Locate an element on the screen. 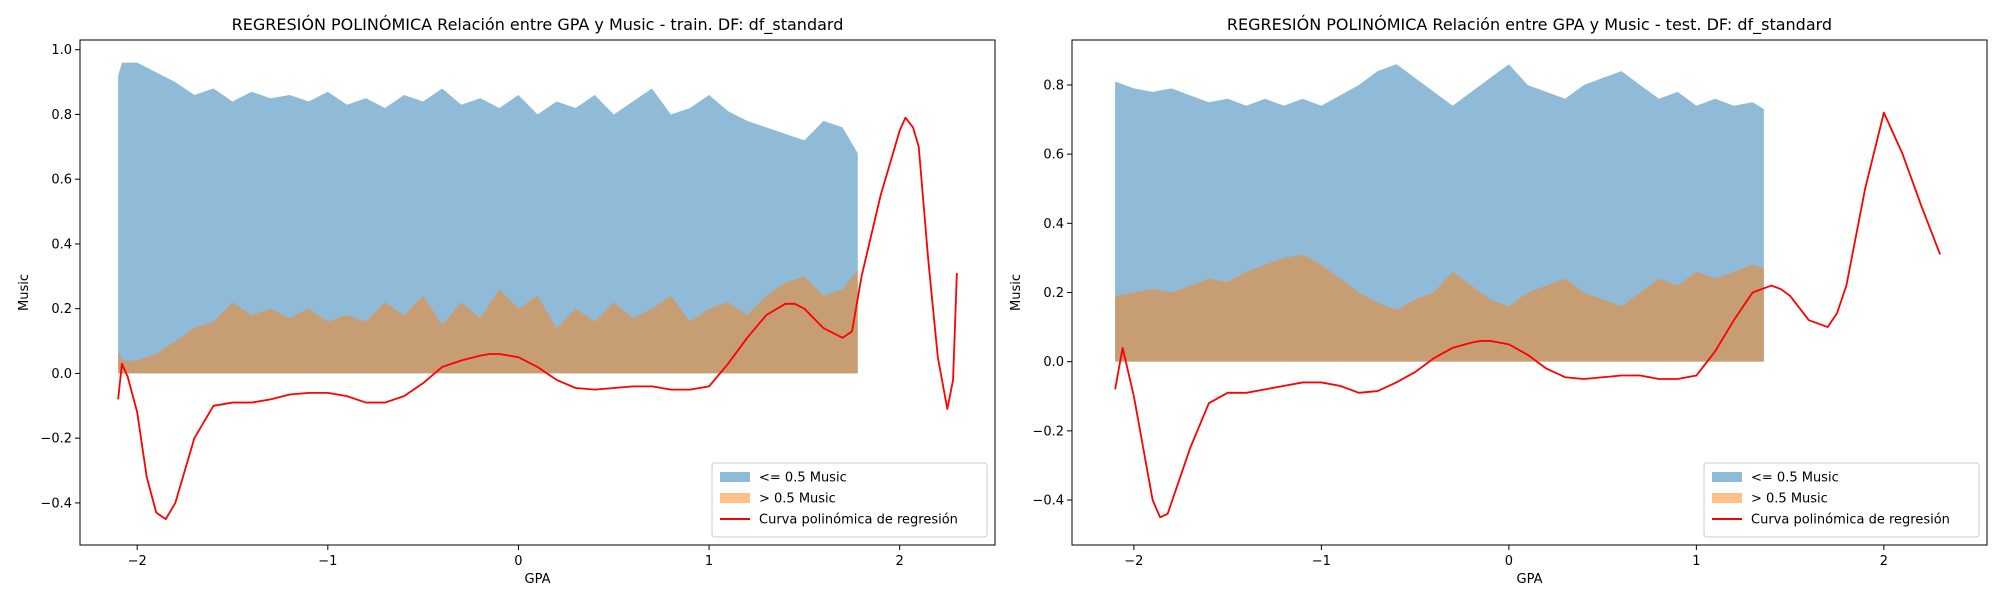 The image size is (2000, 600). y-tick-label: 1.0 is located at coordinates (61, 50).